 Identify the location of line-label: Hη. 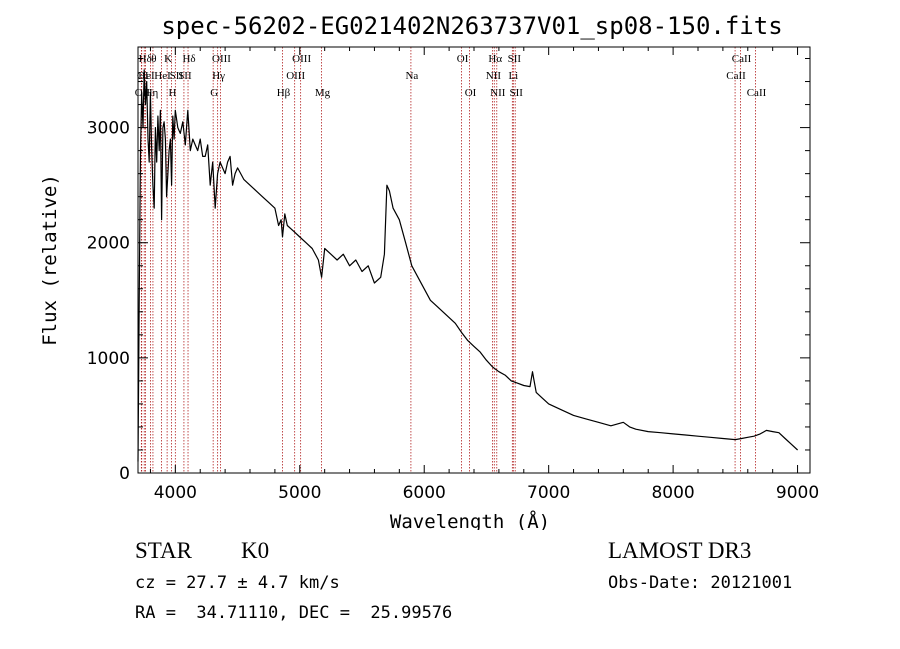
(152, 93).